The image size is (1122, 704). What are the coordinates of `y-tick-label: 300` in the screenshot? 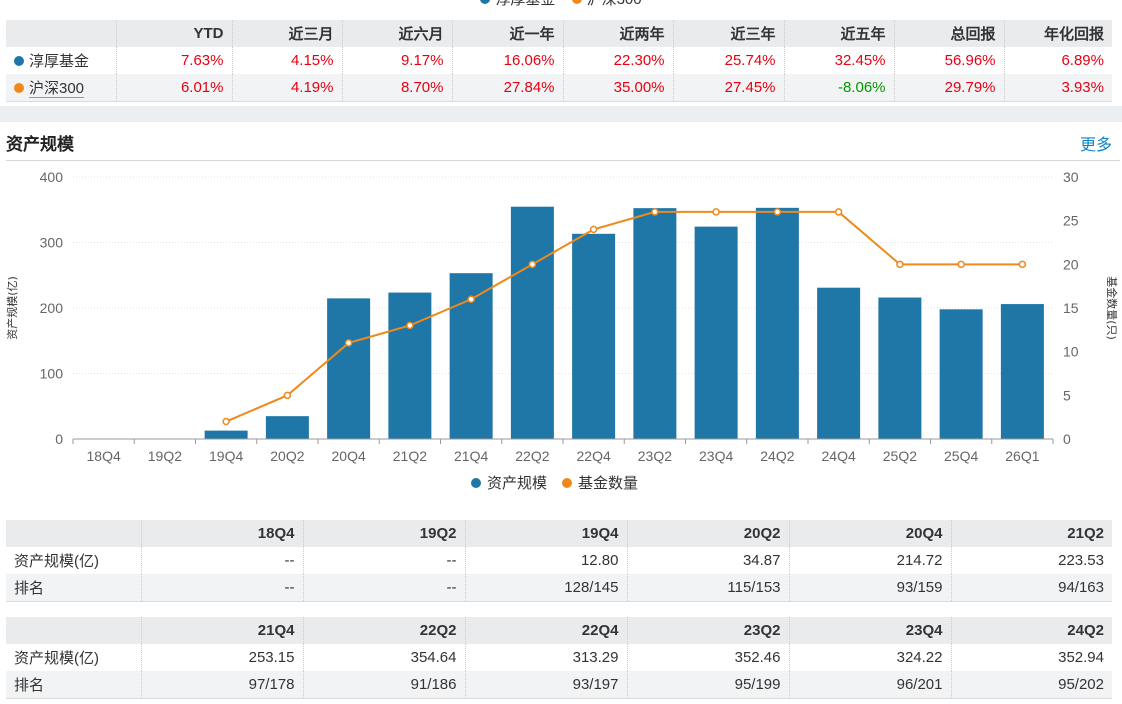 It's located at (52, 243).